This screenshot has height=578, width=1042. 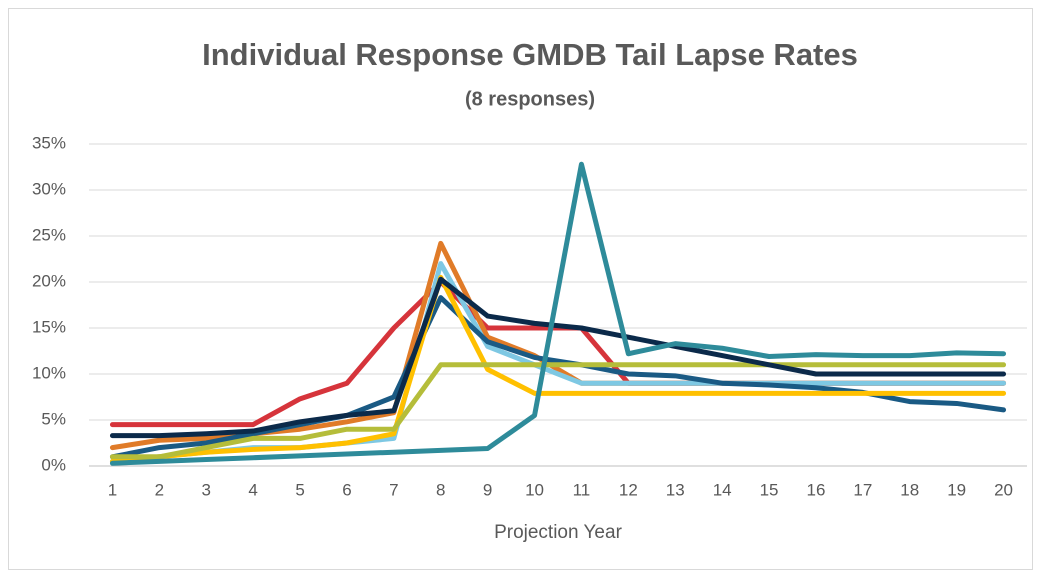 What do you see at coordinates (49, 234) in the screenshot?
I see `y-tick-label: 25%` at bounding box center [49, 234].